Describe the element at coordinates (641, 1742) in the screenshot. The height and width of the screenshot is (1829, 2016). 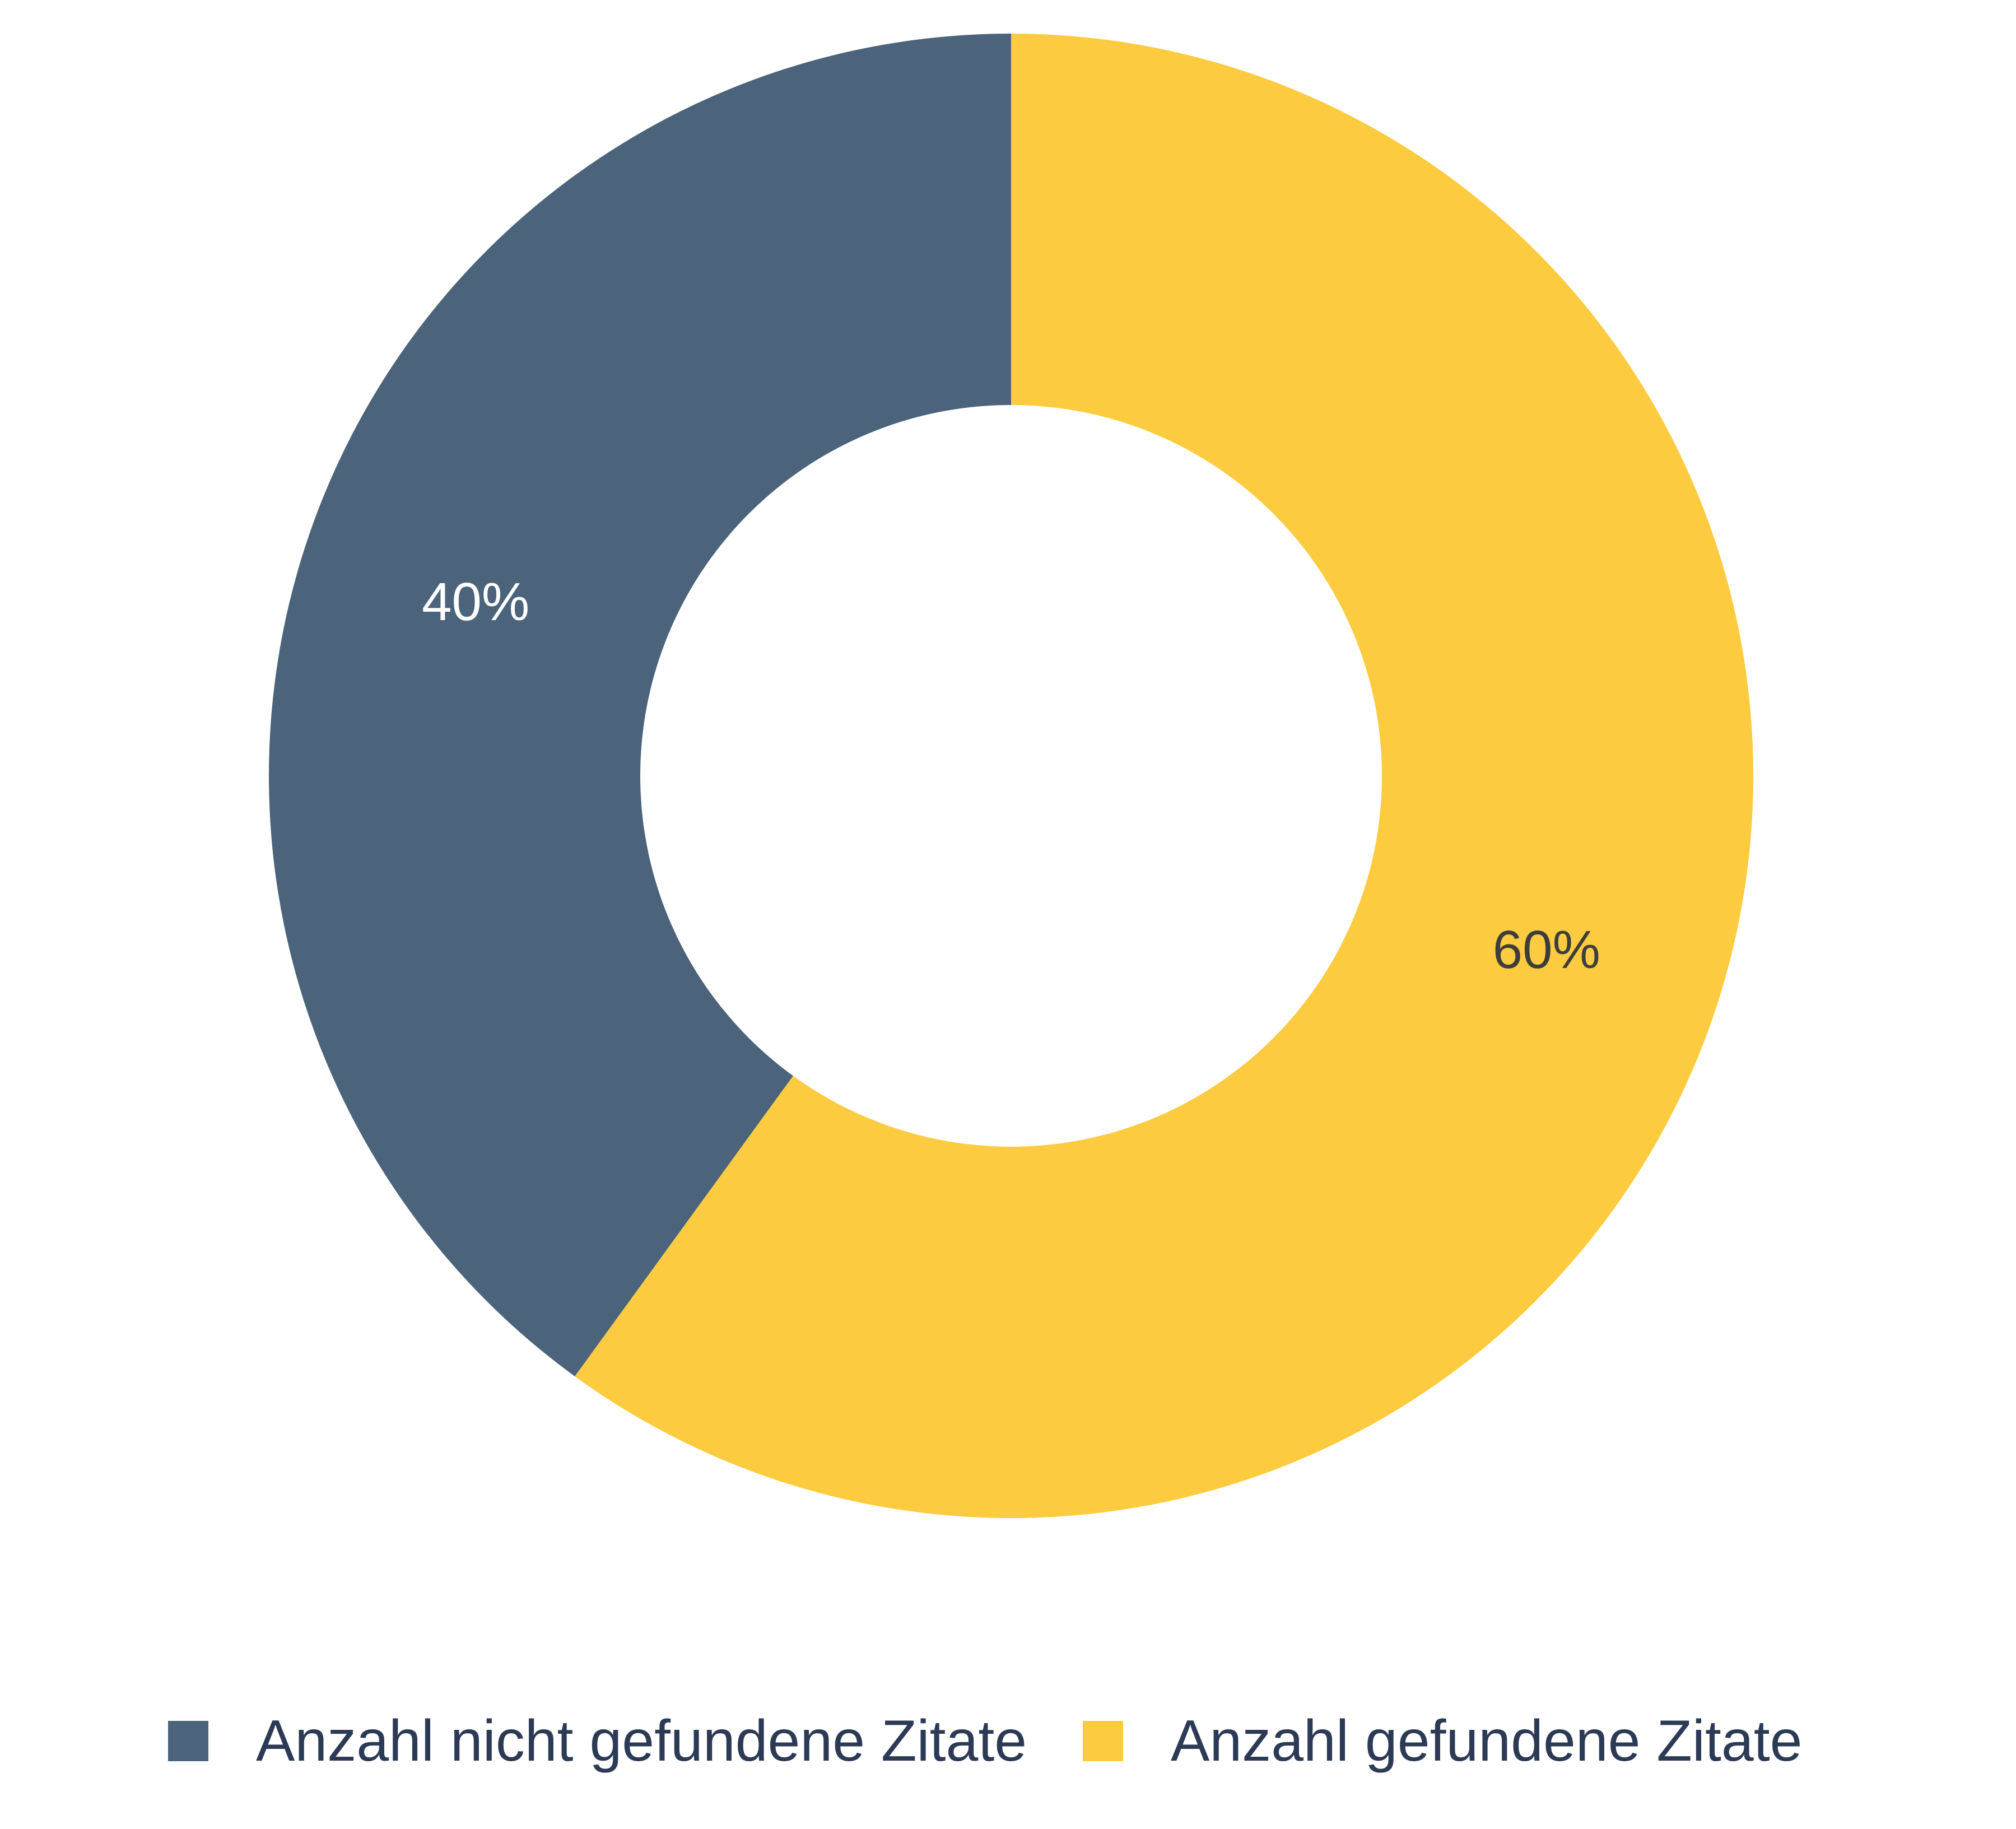
I see `legend-label-anzahl-nicht-gefundene-zitate: Anzahl nicht gefundene Zitate` at that location.